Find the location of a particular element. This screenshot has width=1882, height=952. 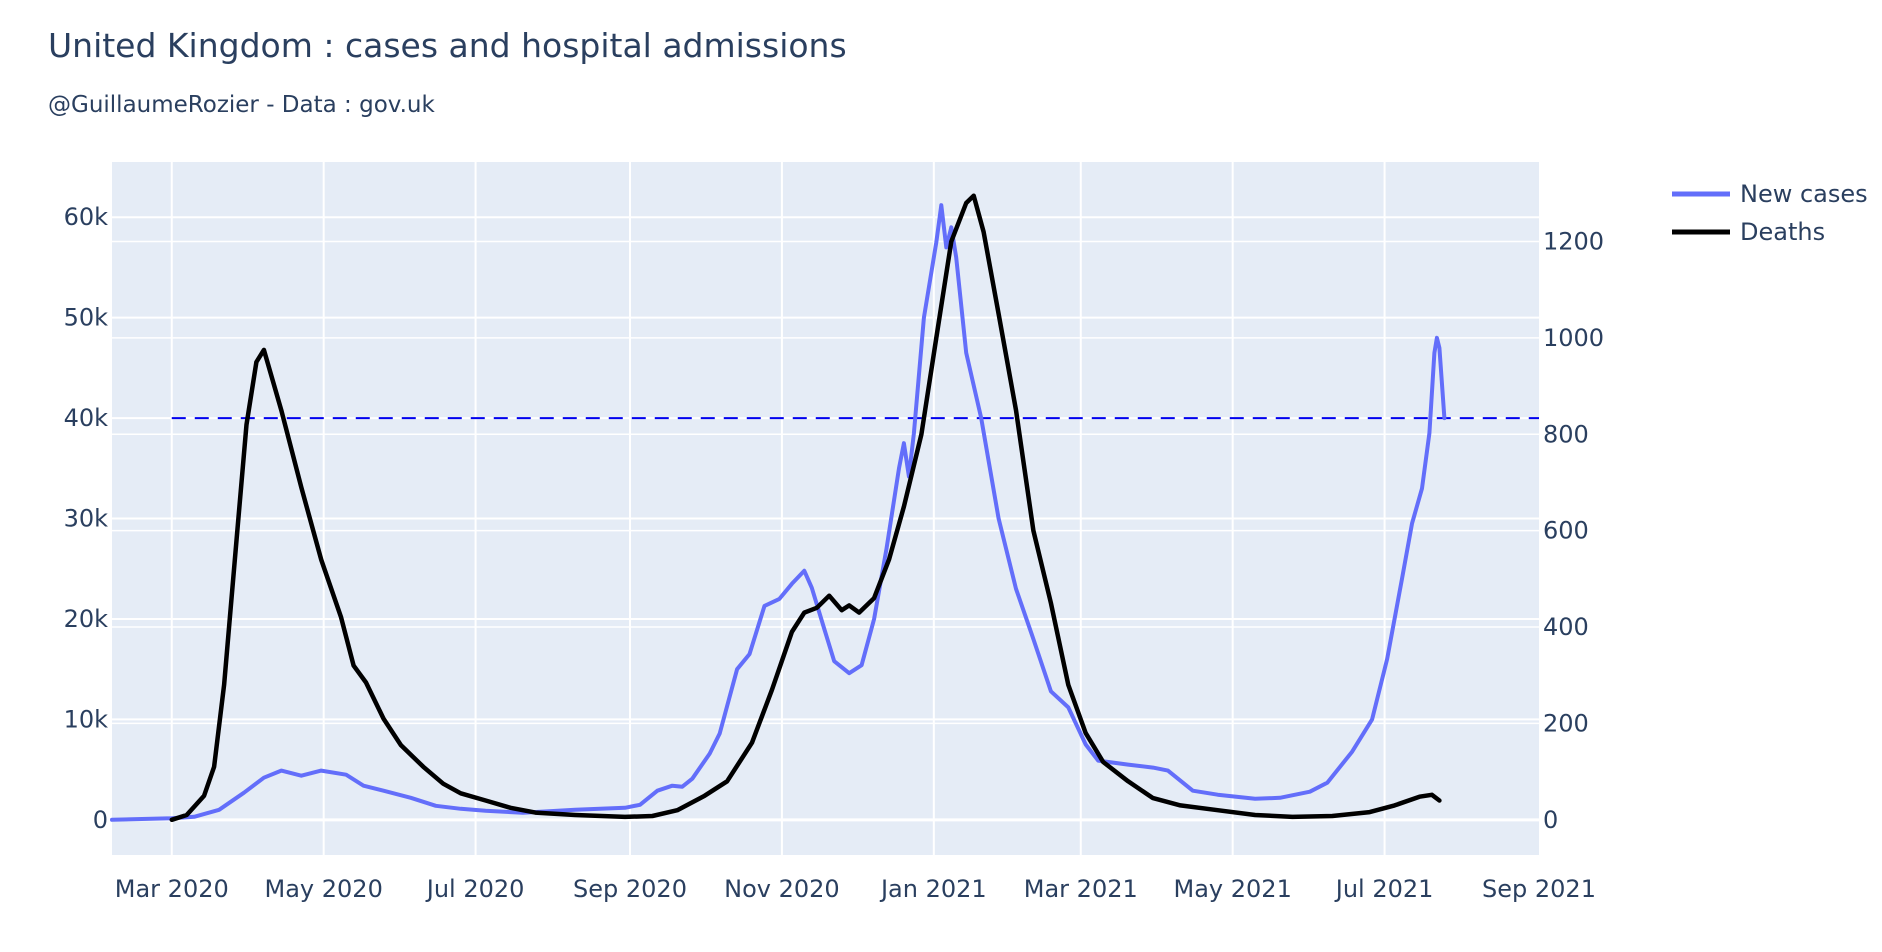

y-left-tick-label: 10k is located at coordinates (86, 719).